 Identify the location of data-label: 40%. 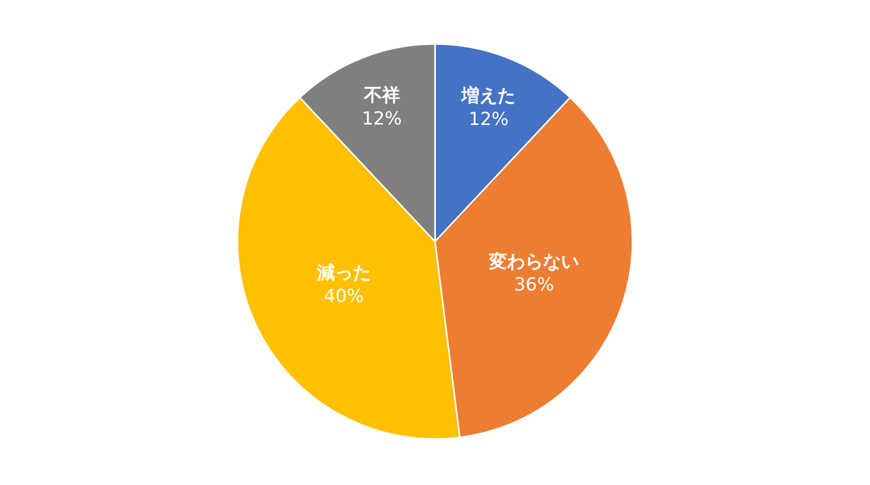
(344, 296).